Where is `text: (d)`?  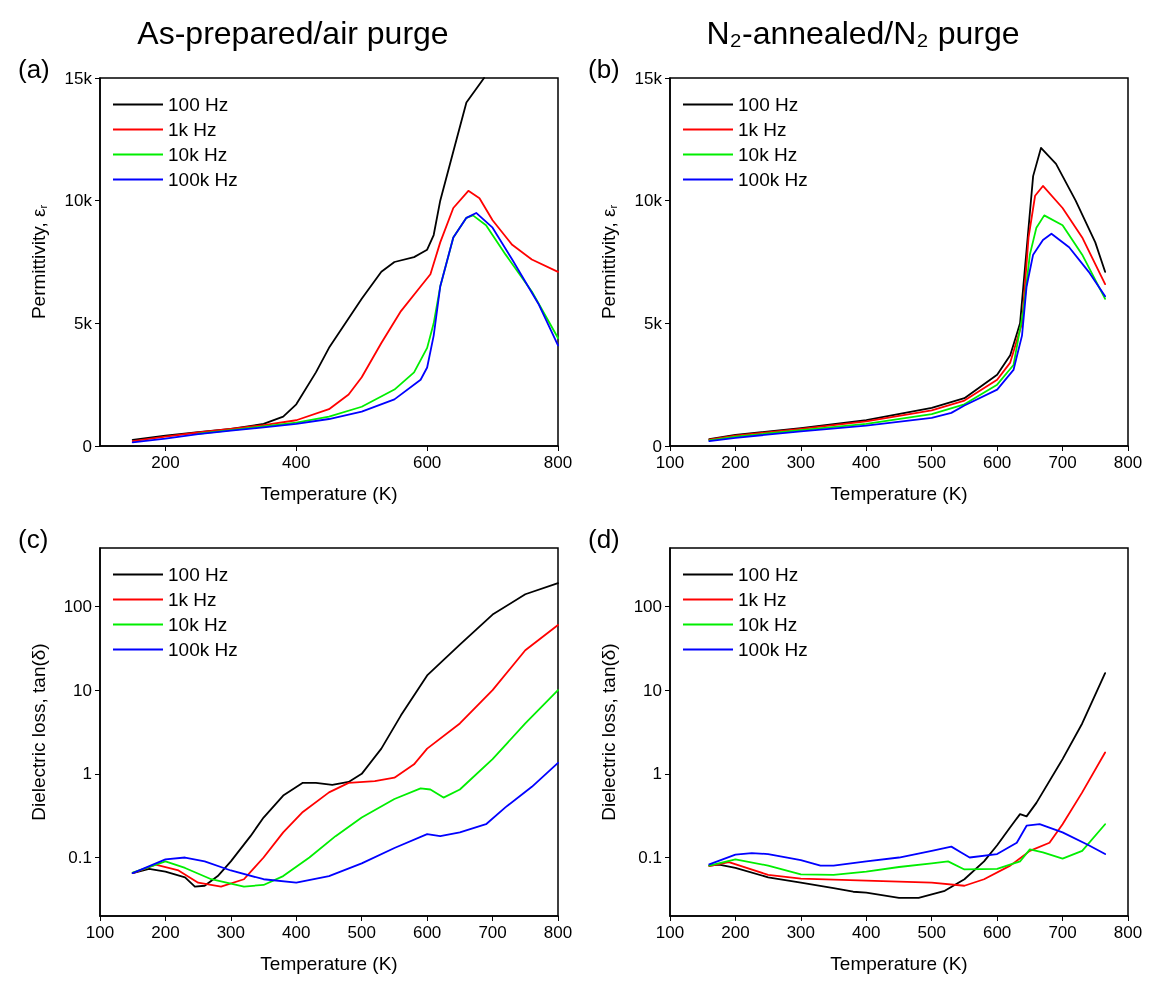 text: (d) is located at coordinates (604, 539).